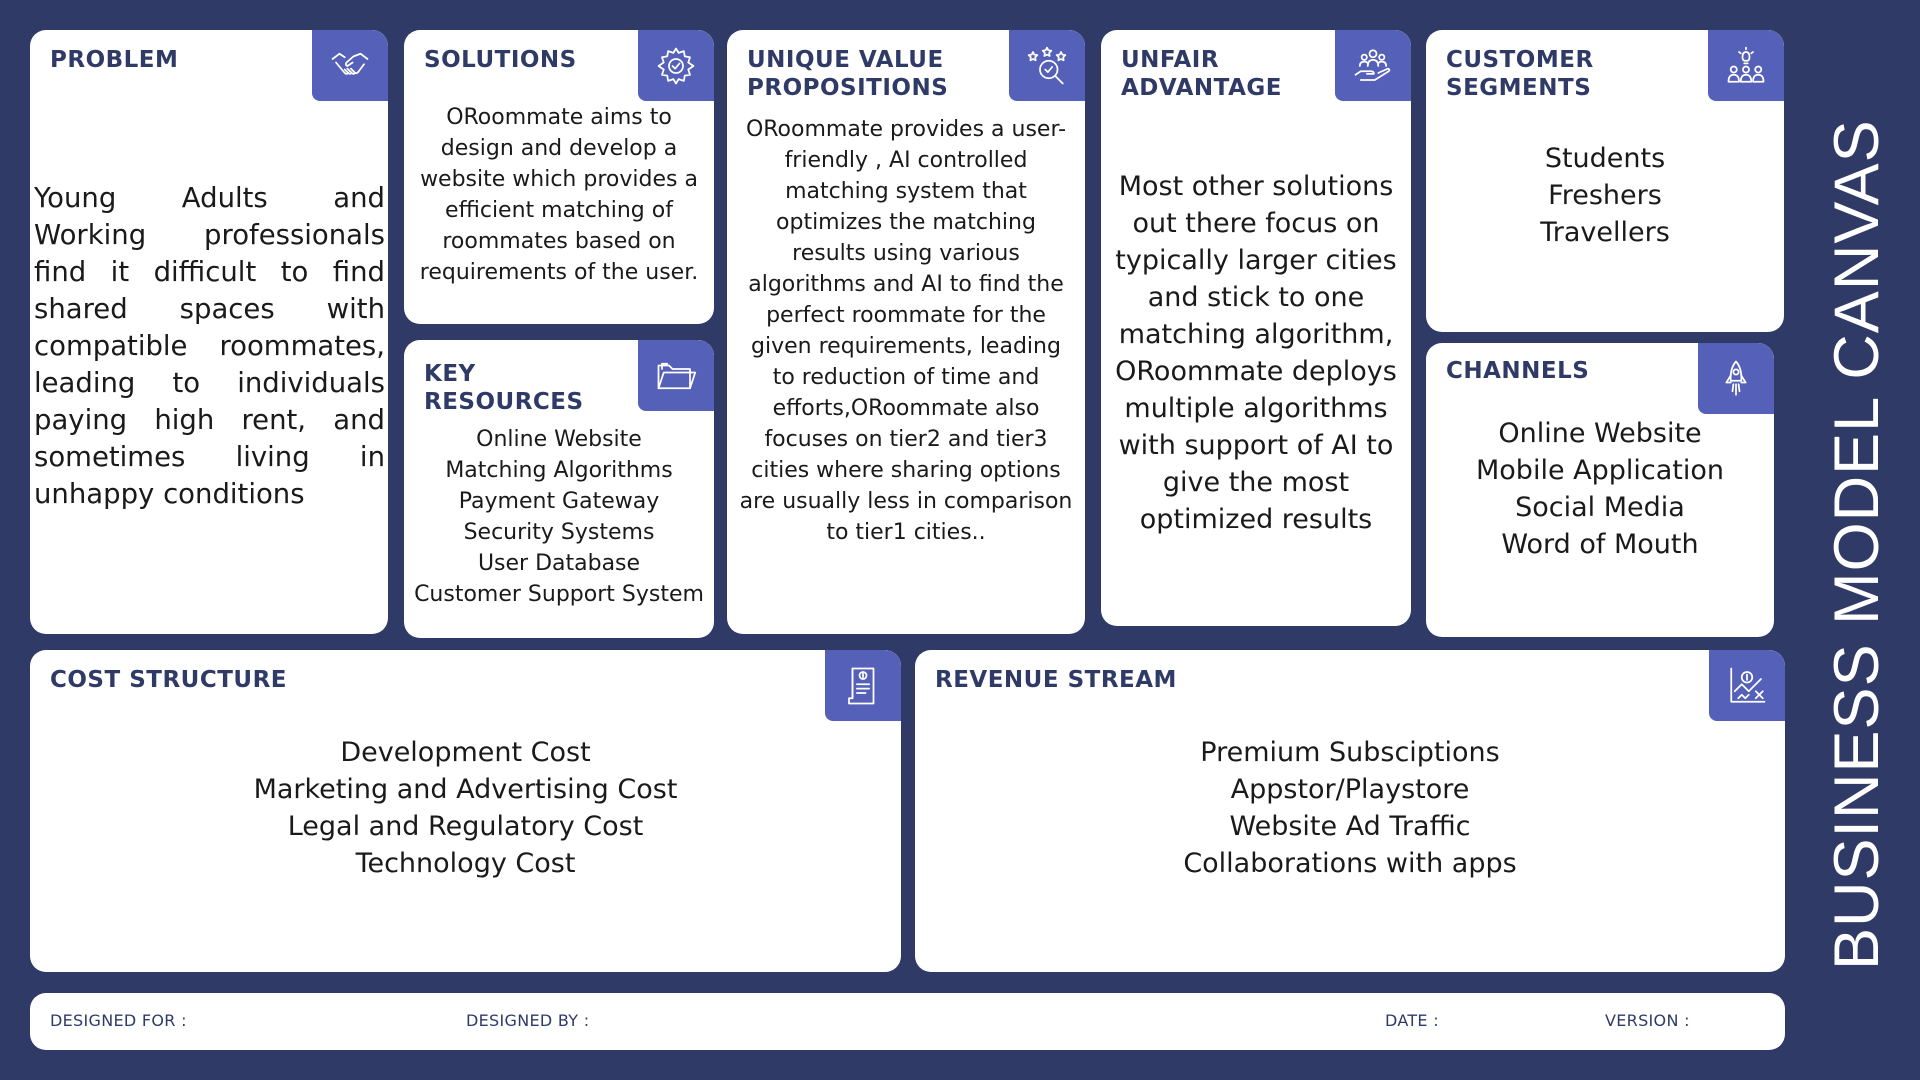  Describe the element at coordinates (465, 789) in the screenshot. I see `cost-item: Marketing and Advertising Cost` at that location.